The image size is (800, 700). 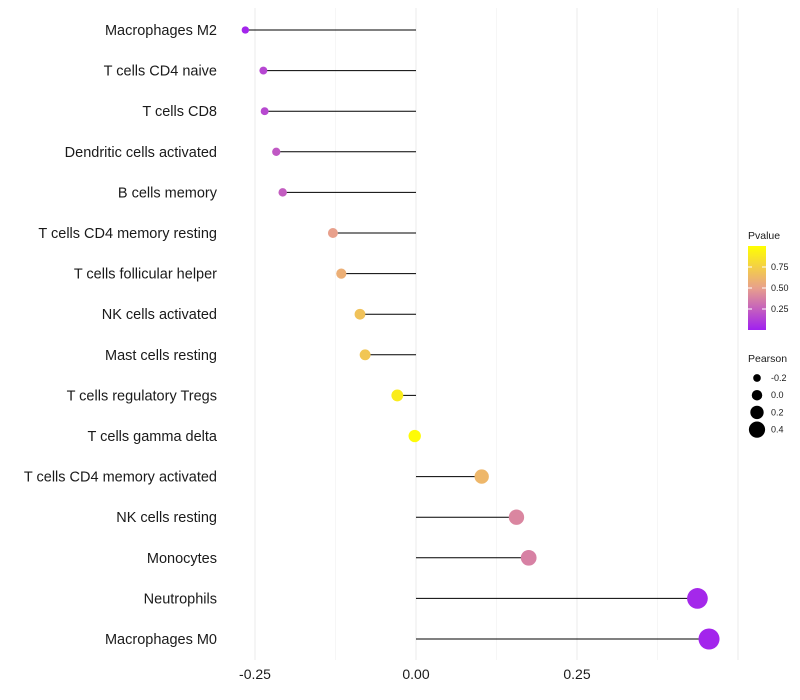 What do you see at coordinates (168, 193) in the screenshot?
I see `category-label: B cells memory` at bounding box center [168, 193].